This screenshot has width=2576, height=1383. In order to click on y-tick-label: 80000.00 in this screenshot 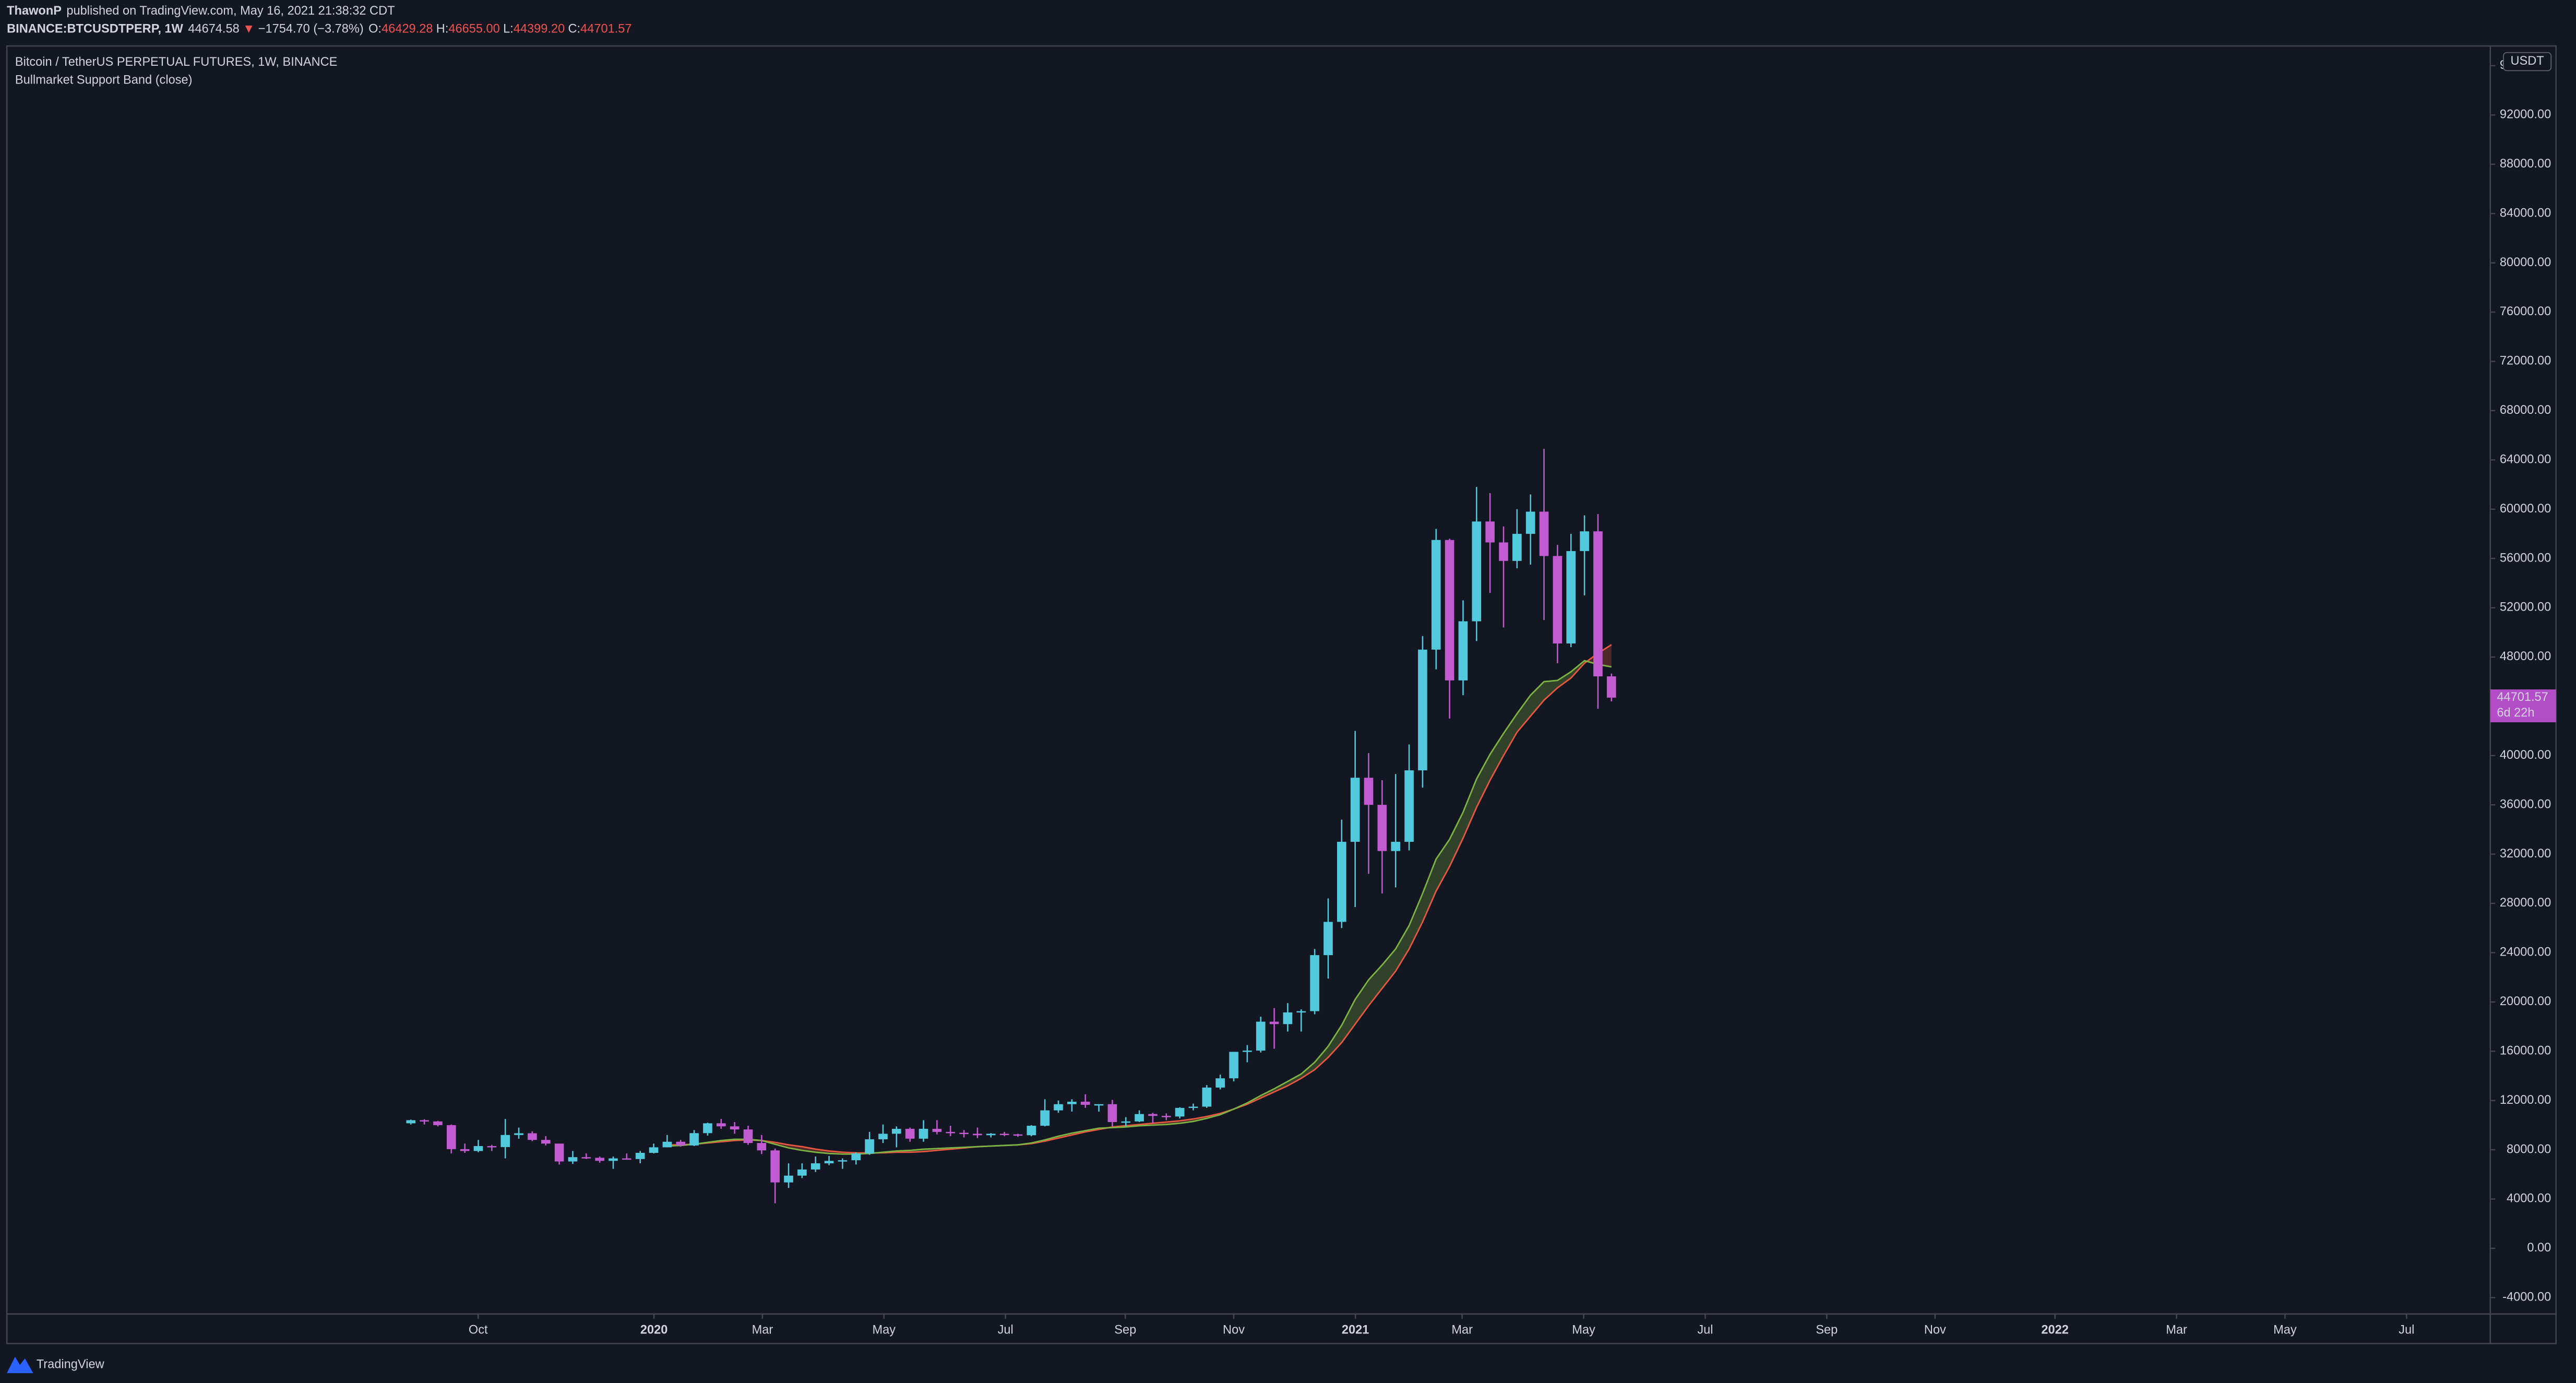, I will do `click(2525, 262)`.